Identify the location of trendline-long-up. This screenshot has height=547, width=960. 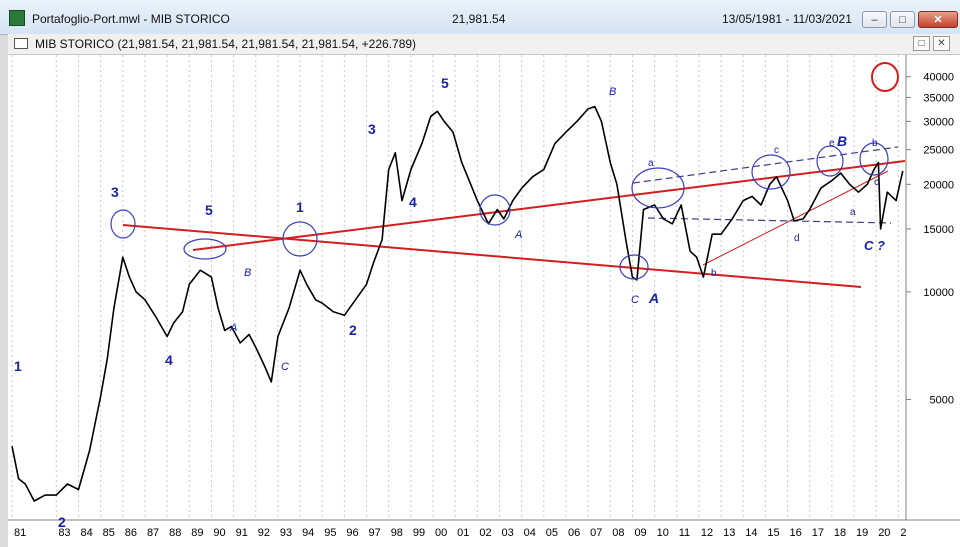
(549, 205).